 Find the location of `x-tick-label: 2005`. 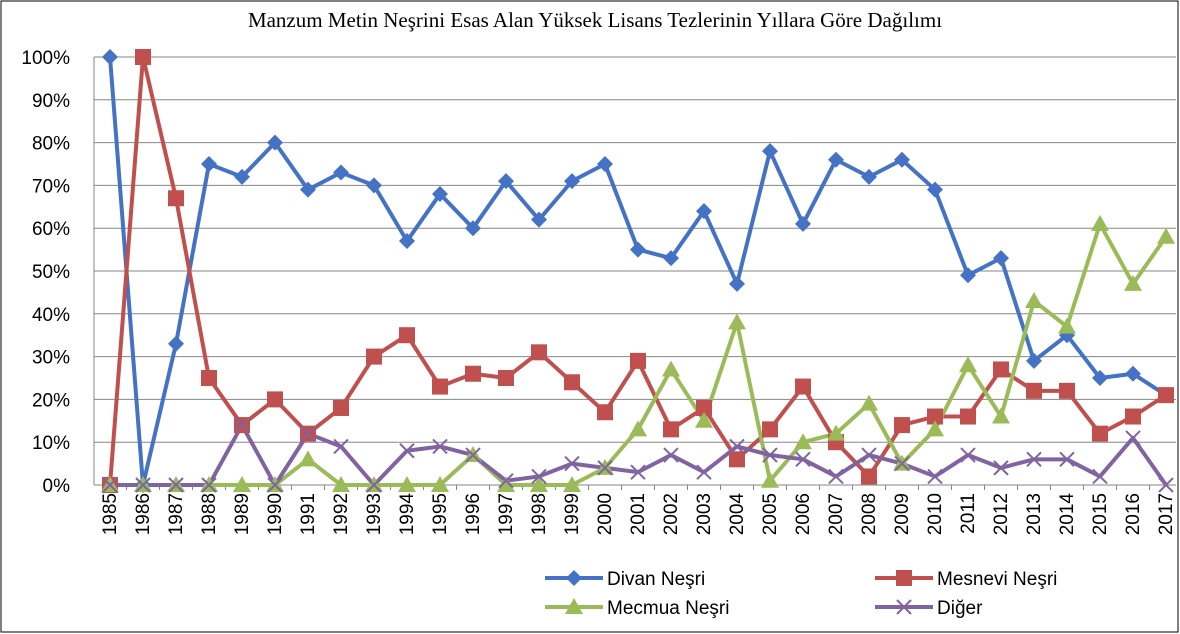

x-tick-label: 2005 is located at coordinates (770, 514).